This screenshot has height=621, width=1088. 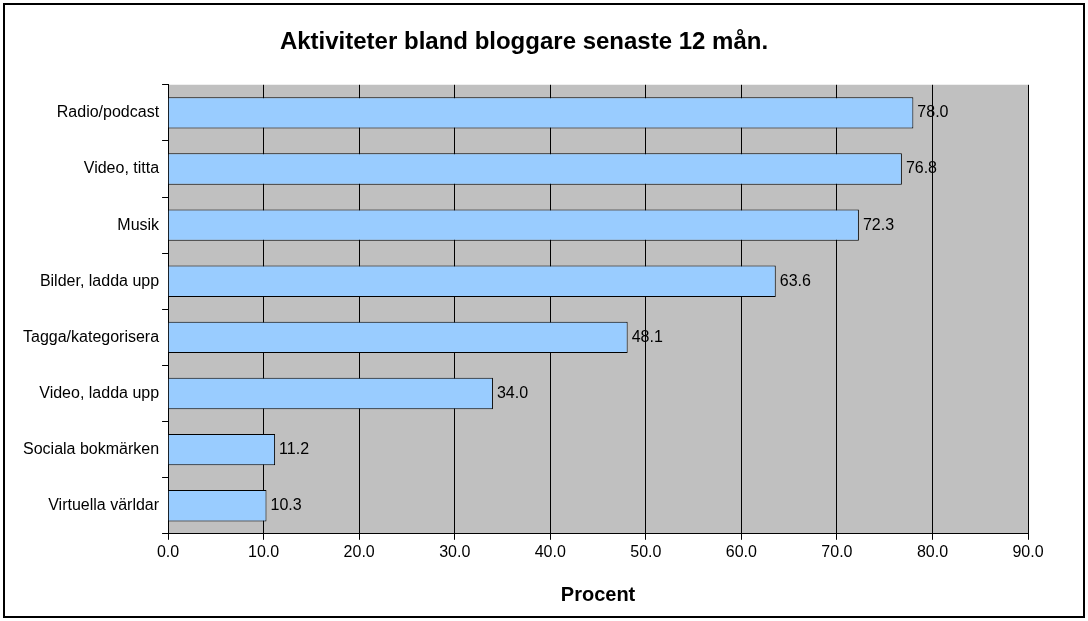 What do you see at coordinates (741, 551) in the screenshot?
I see `x-tick-label: 60.0` at bounding box center [741, 551].